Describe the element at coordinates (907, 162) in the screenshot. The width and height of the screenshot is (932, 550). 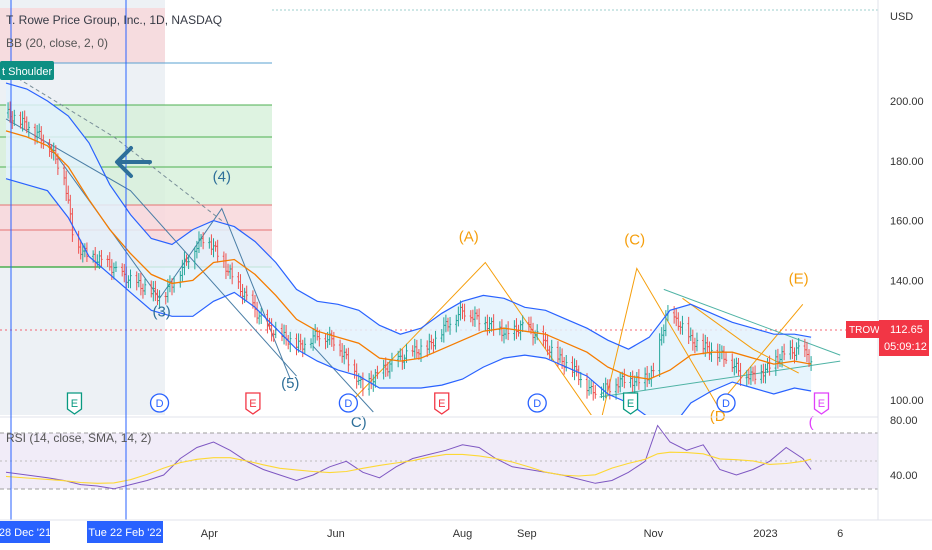
I see `price-tick-label: 180.00` at that location.